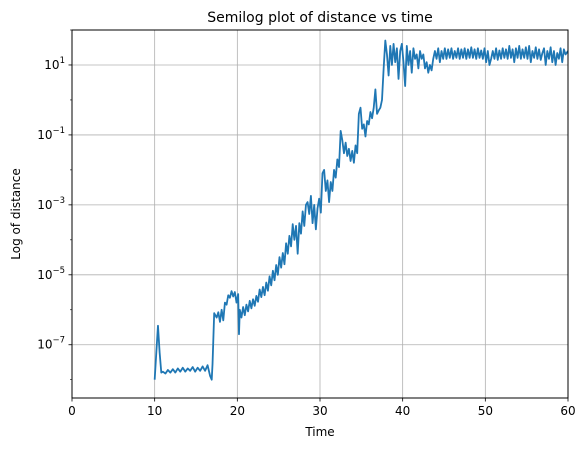 This screenshot has height=453, width=587. Describe the element at coordinates (567, 411) in the screenshot. I see `x-tick-label: 60` at that location.